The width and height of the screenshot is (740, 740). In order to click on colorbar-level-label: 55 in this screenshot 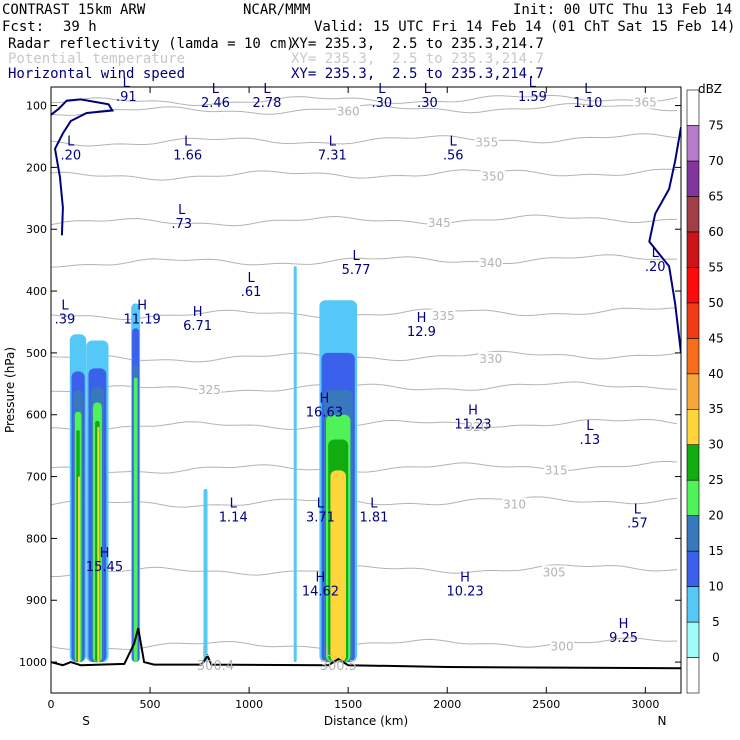, I will do `click(715, 267)`.